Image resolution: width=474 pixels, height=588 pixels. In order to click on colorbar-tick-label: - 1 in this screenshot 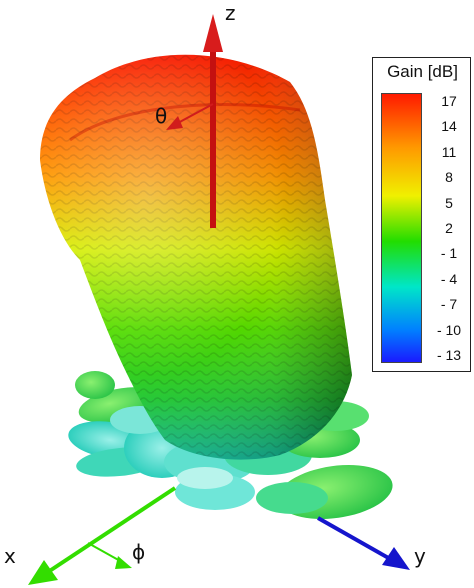, I will do `click(449, 253)`.